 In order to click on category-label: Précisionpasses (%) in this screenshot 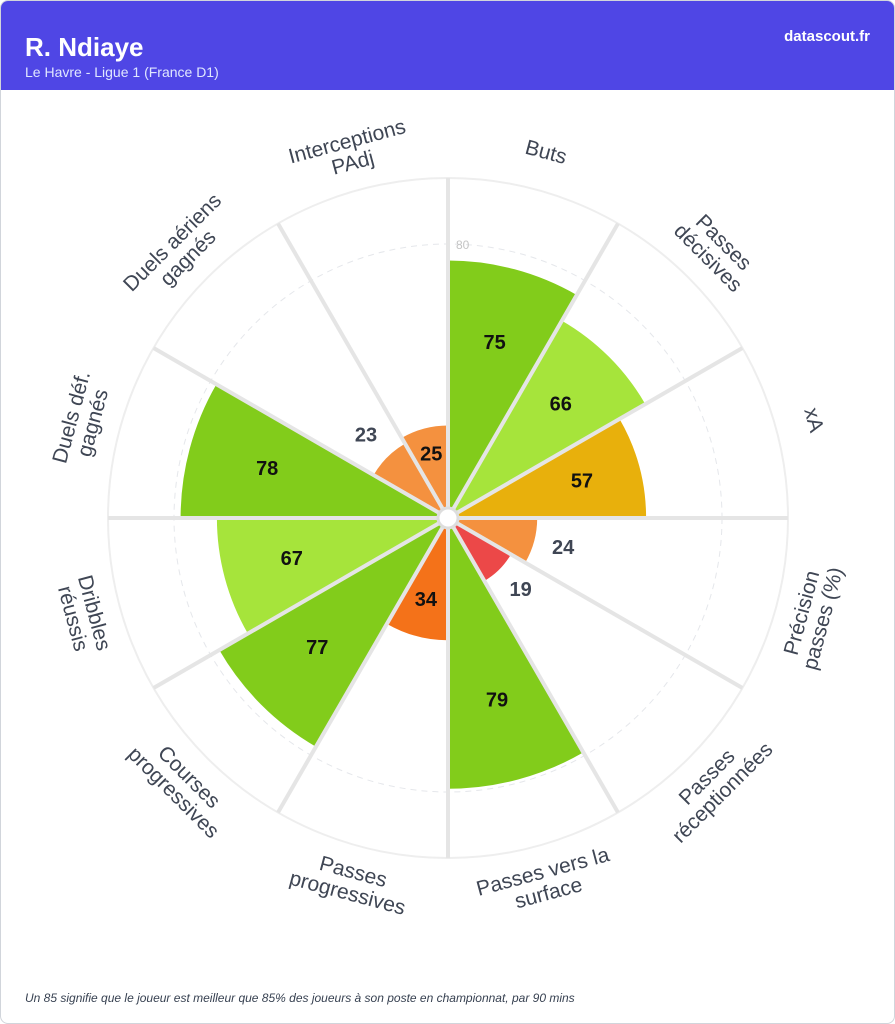, I will do `click(812, 615)`.